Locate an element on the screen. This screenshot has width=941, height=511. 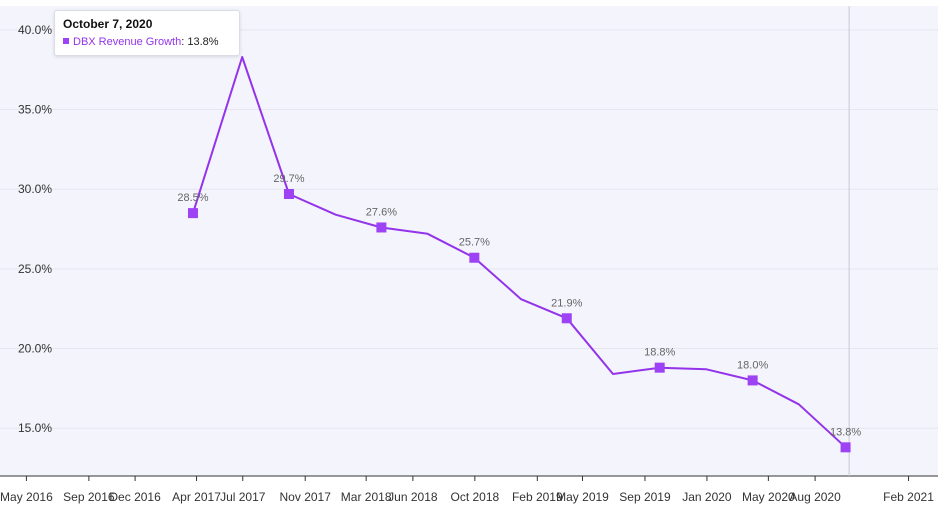
x-tick-label: Jul 2017 is located at coordinates (243, 497).